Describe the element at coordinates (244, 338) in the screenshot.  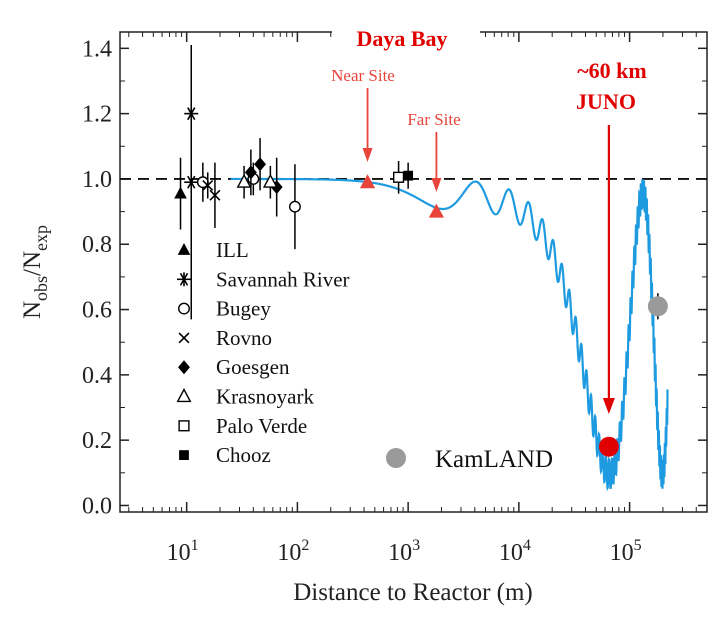
I see `legend-label: Rovno` at that location.